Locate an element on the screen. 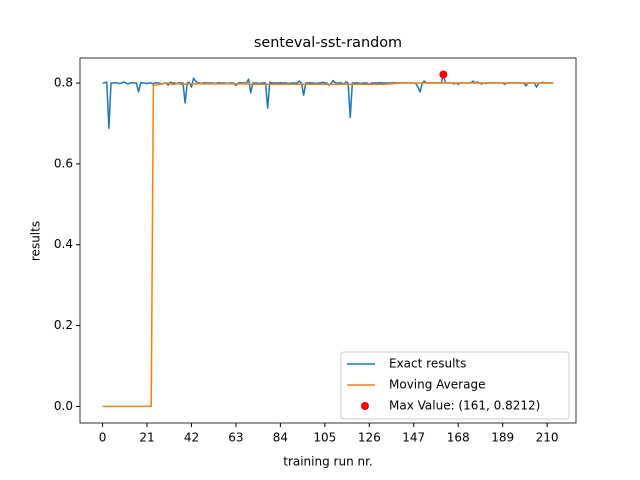 Image resolution: width=640 pixels, height=480 pixels. x-tick-label: 210 is located at coordinates (547, 438).